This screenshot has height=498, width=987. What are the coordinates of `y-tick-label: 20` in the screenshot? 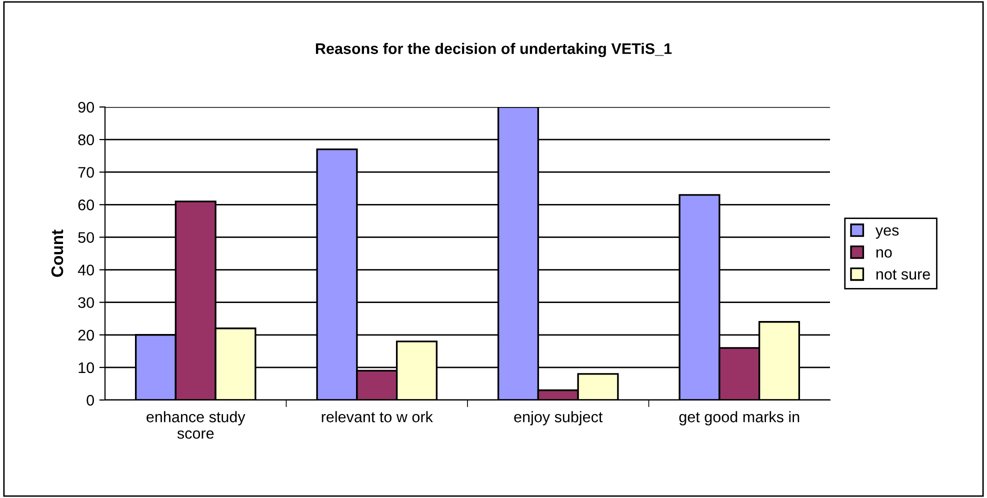 It's located at (86, 335).